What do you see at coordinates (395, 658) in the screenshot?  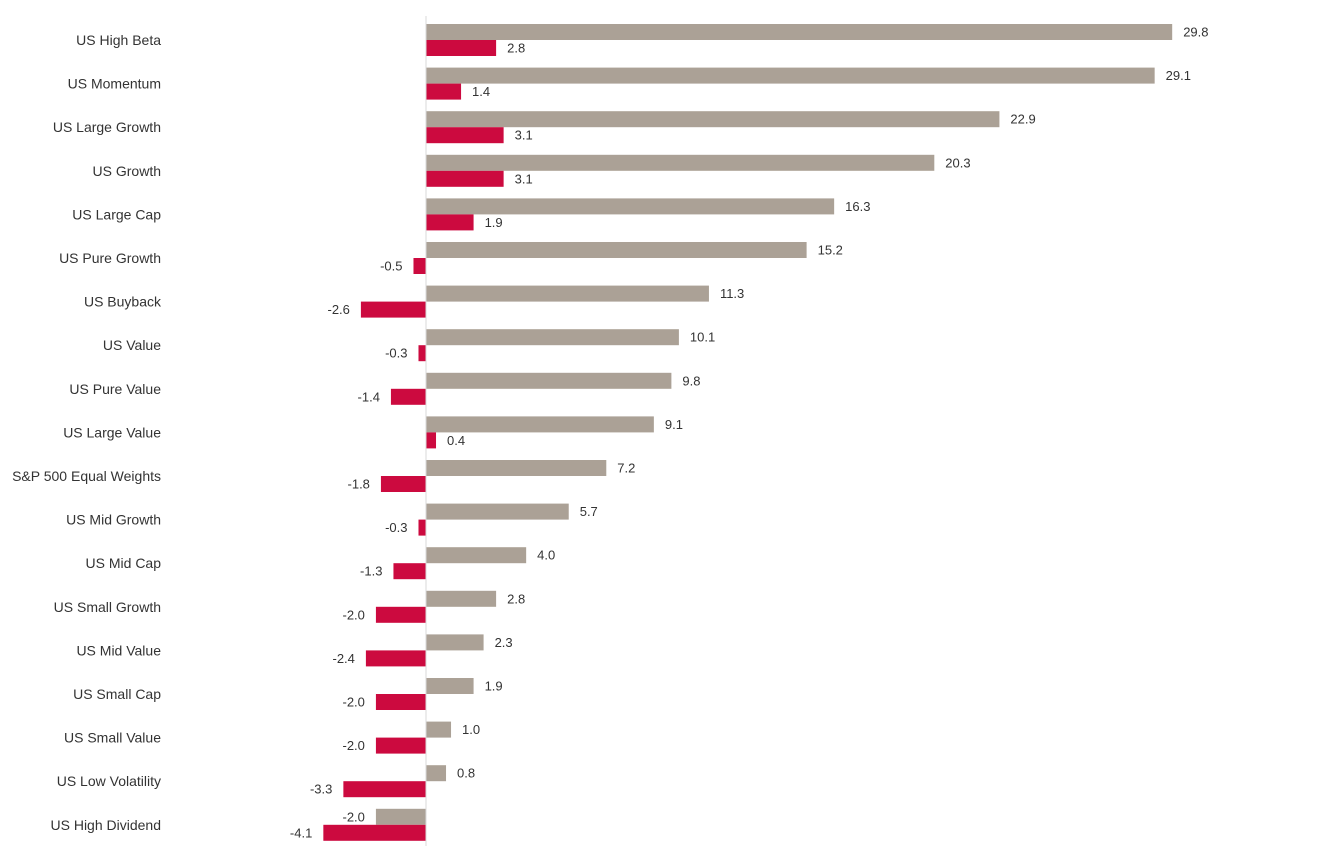 I see `bar-series-2-us-mid-value` at bounding box center [395, 658].